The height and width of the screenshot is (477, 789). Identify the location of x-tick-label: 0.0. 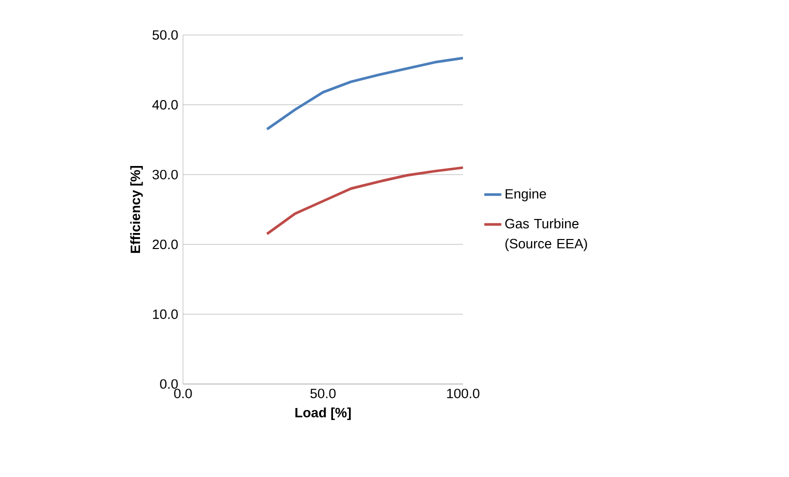
(183, 393).